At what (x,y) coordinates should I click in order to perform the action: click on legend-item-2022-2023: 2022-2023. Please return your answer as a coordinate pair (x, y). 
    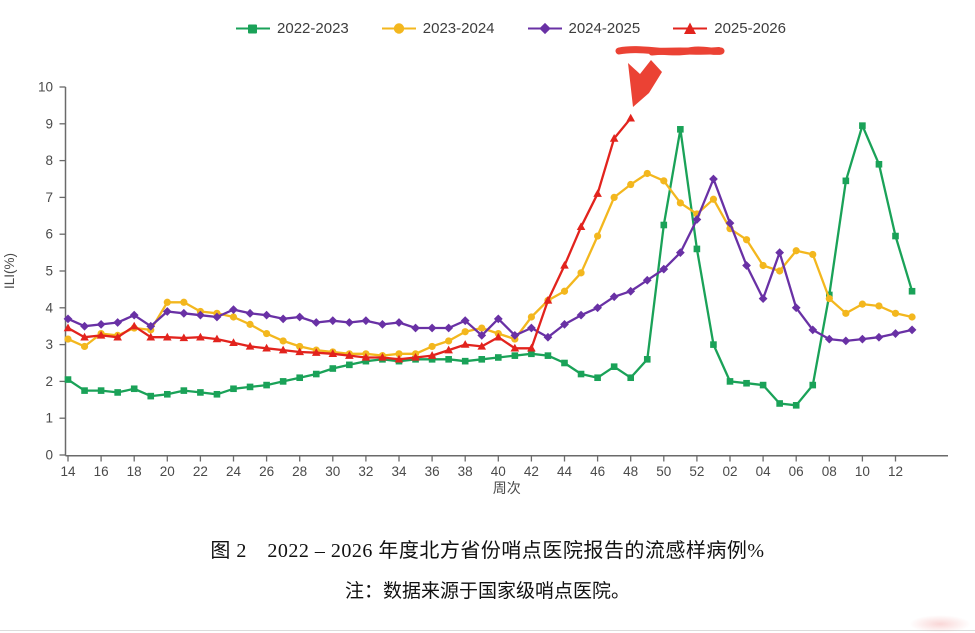
    Looking at the image, I should click on (292, 28).